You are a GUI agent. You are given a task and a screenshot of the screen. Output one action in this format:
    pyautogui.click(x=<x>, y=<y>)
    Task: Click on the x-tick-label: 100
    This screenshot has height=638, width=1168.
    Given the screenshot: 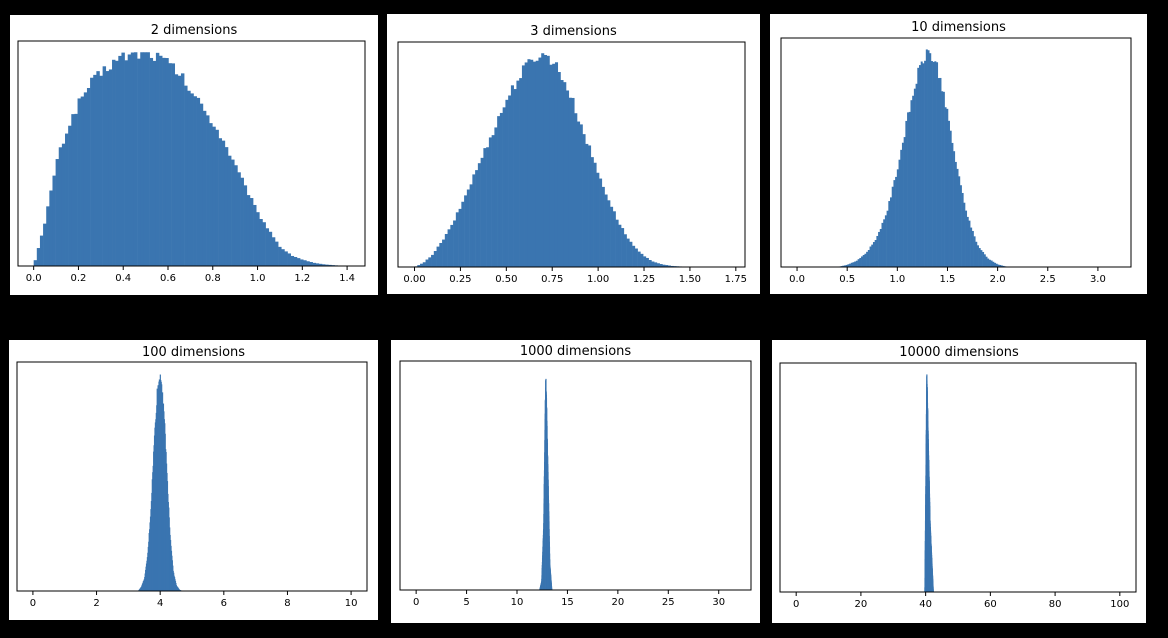 What is the action you would take?
    pyautogui.click(x=1119, y=604)
    